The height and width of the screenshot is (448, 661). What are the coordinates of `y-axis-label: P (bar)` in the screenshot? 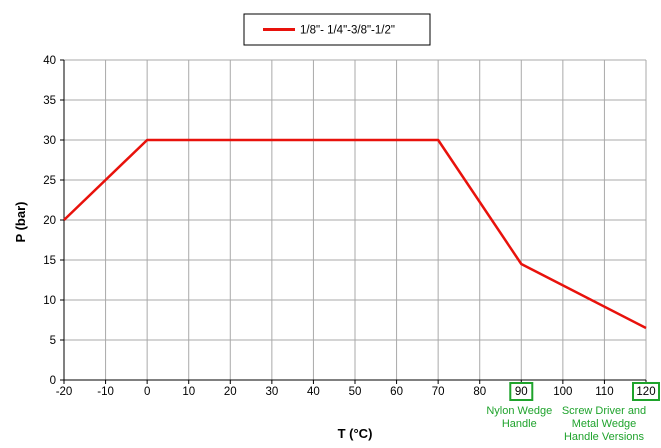 It's located at (20, 222).